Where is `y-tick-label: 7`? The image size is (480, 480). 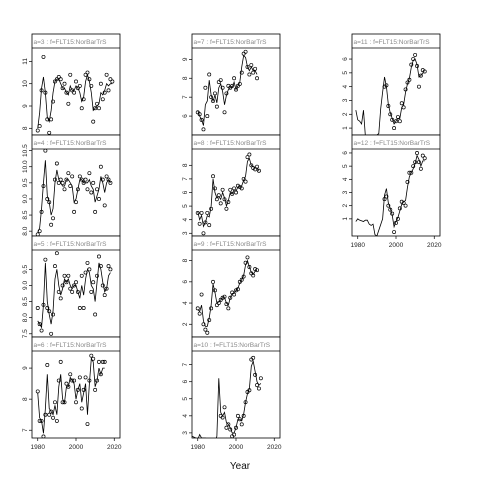 y-tick-label: 7 is located at coordinates (185, 97).